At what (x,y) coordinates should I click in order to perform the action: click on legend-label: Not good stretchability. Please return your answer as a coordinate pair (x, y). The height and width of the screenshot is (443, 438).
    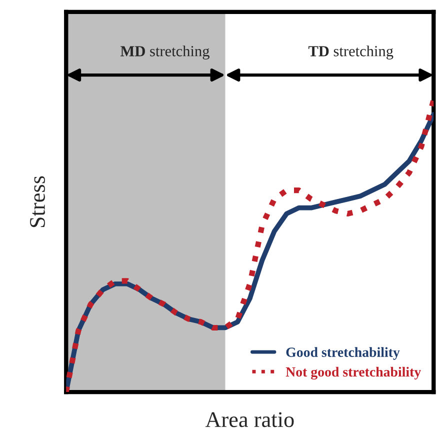
    Looking at the image, I should click on (353, 373).